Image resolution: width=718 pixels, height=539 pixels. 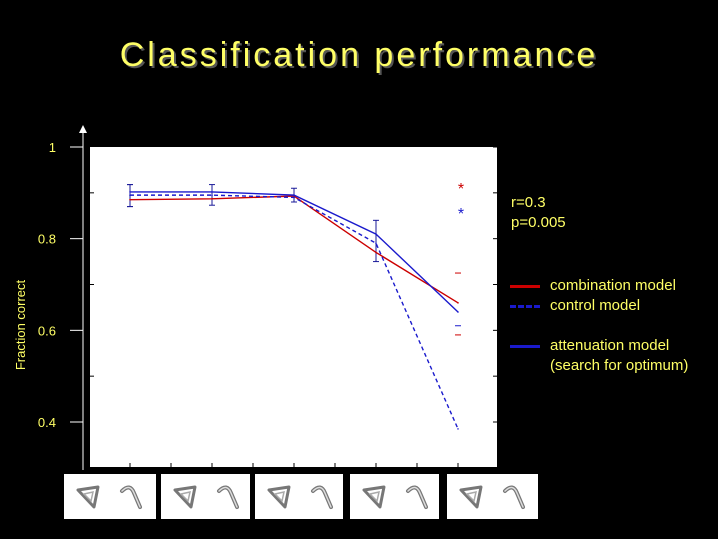 I want to click on y-axis-title: Fraction correct, so click(x=20, y=324).